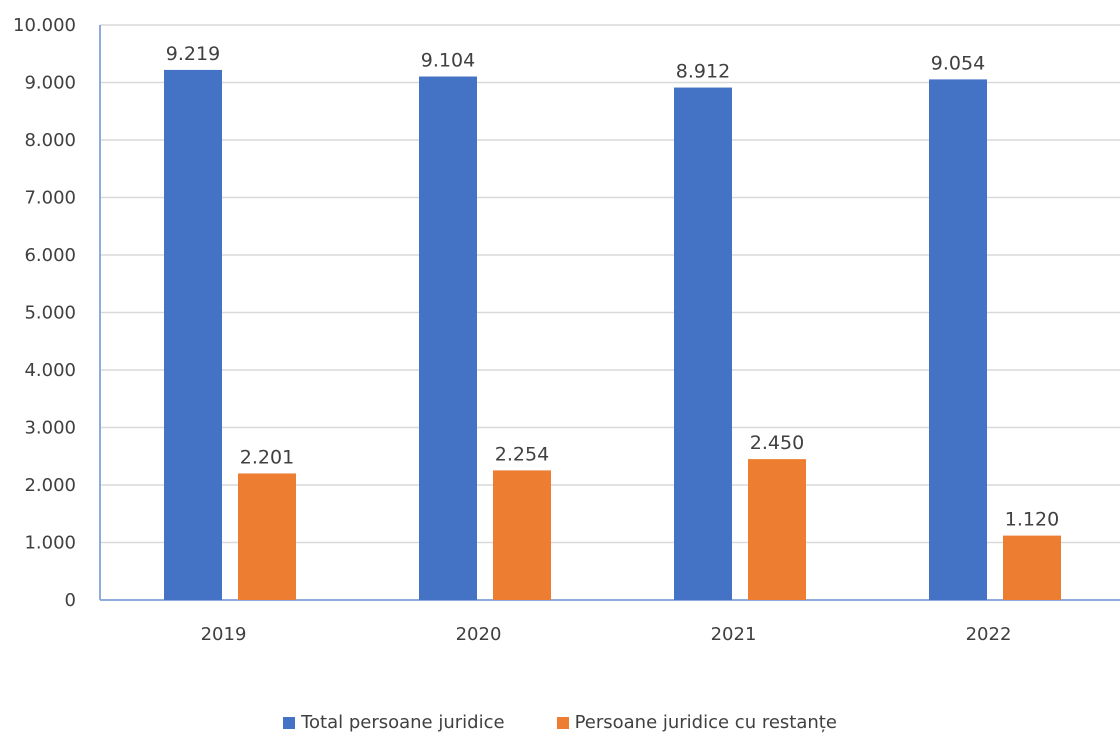 The width and height of the screenshot is (1120, 740). What do you see at coordinates (267, 536) in the screenshot?
I see `bar-restante-2019` at bounding box center [267, 536].